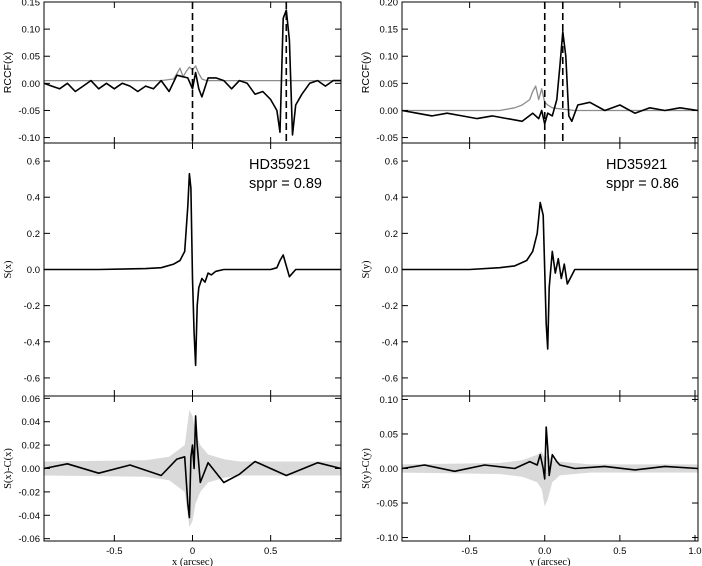  Describe the element at coordinates (193, 561) in the screenshot. I see `x-axis-label: x (arcsec)` at that location.